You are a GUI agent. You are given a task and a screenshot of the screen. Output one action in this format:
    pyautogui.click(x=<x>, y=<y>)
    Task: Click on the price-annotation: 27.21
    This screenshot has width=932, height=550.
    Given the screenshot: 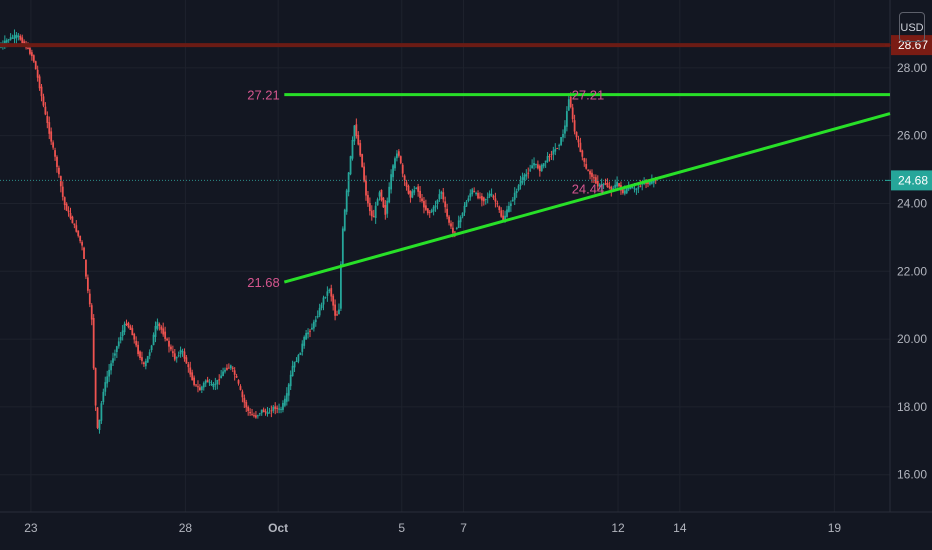 What is the action you would take?
    pyautogui.click(x=263, y=95)
    